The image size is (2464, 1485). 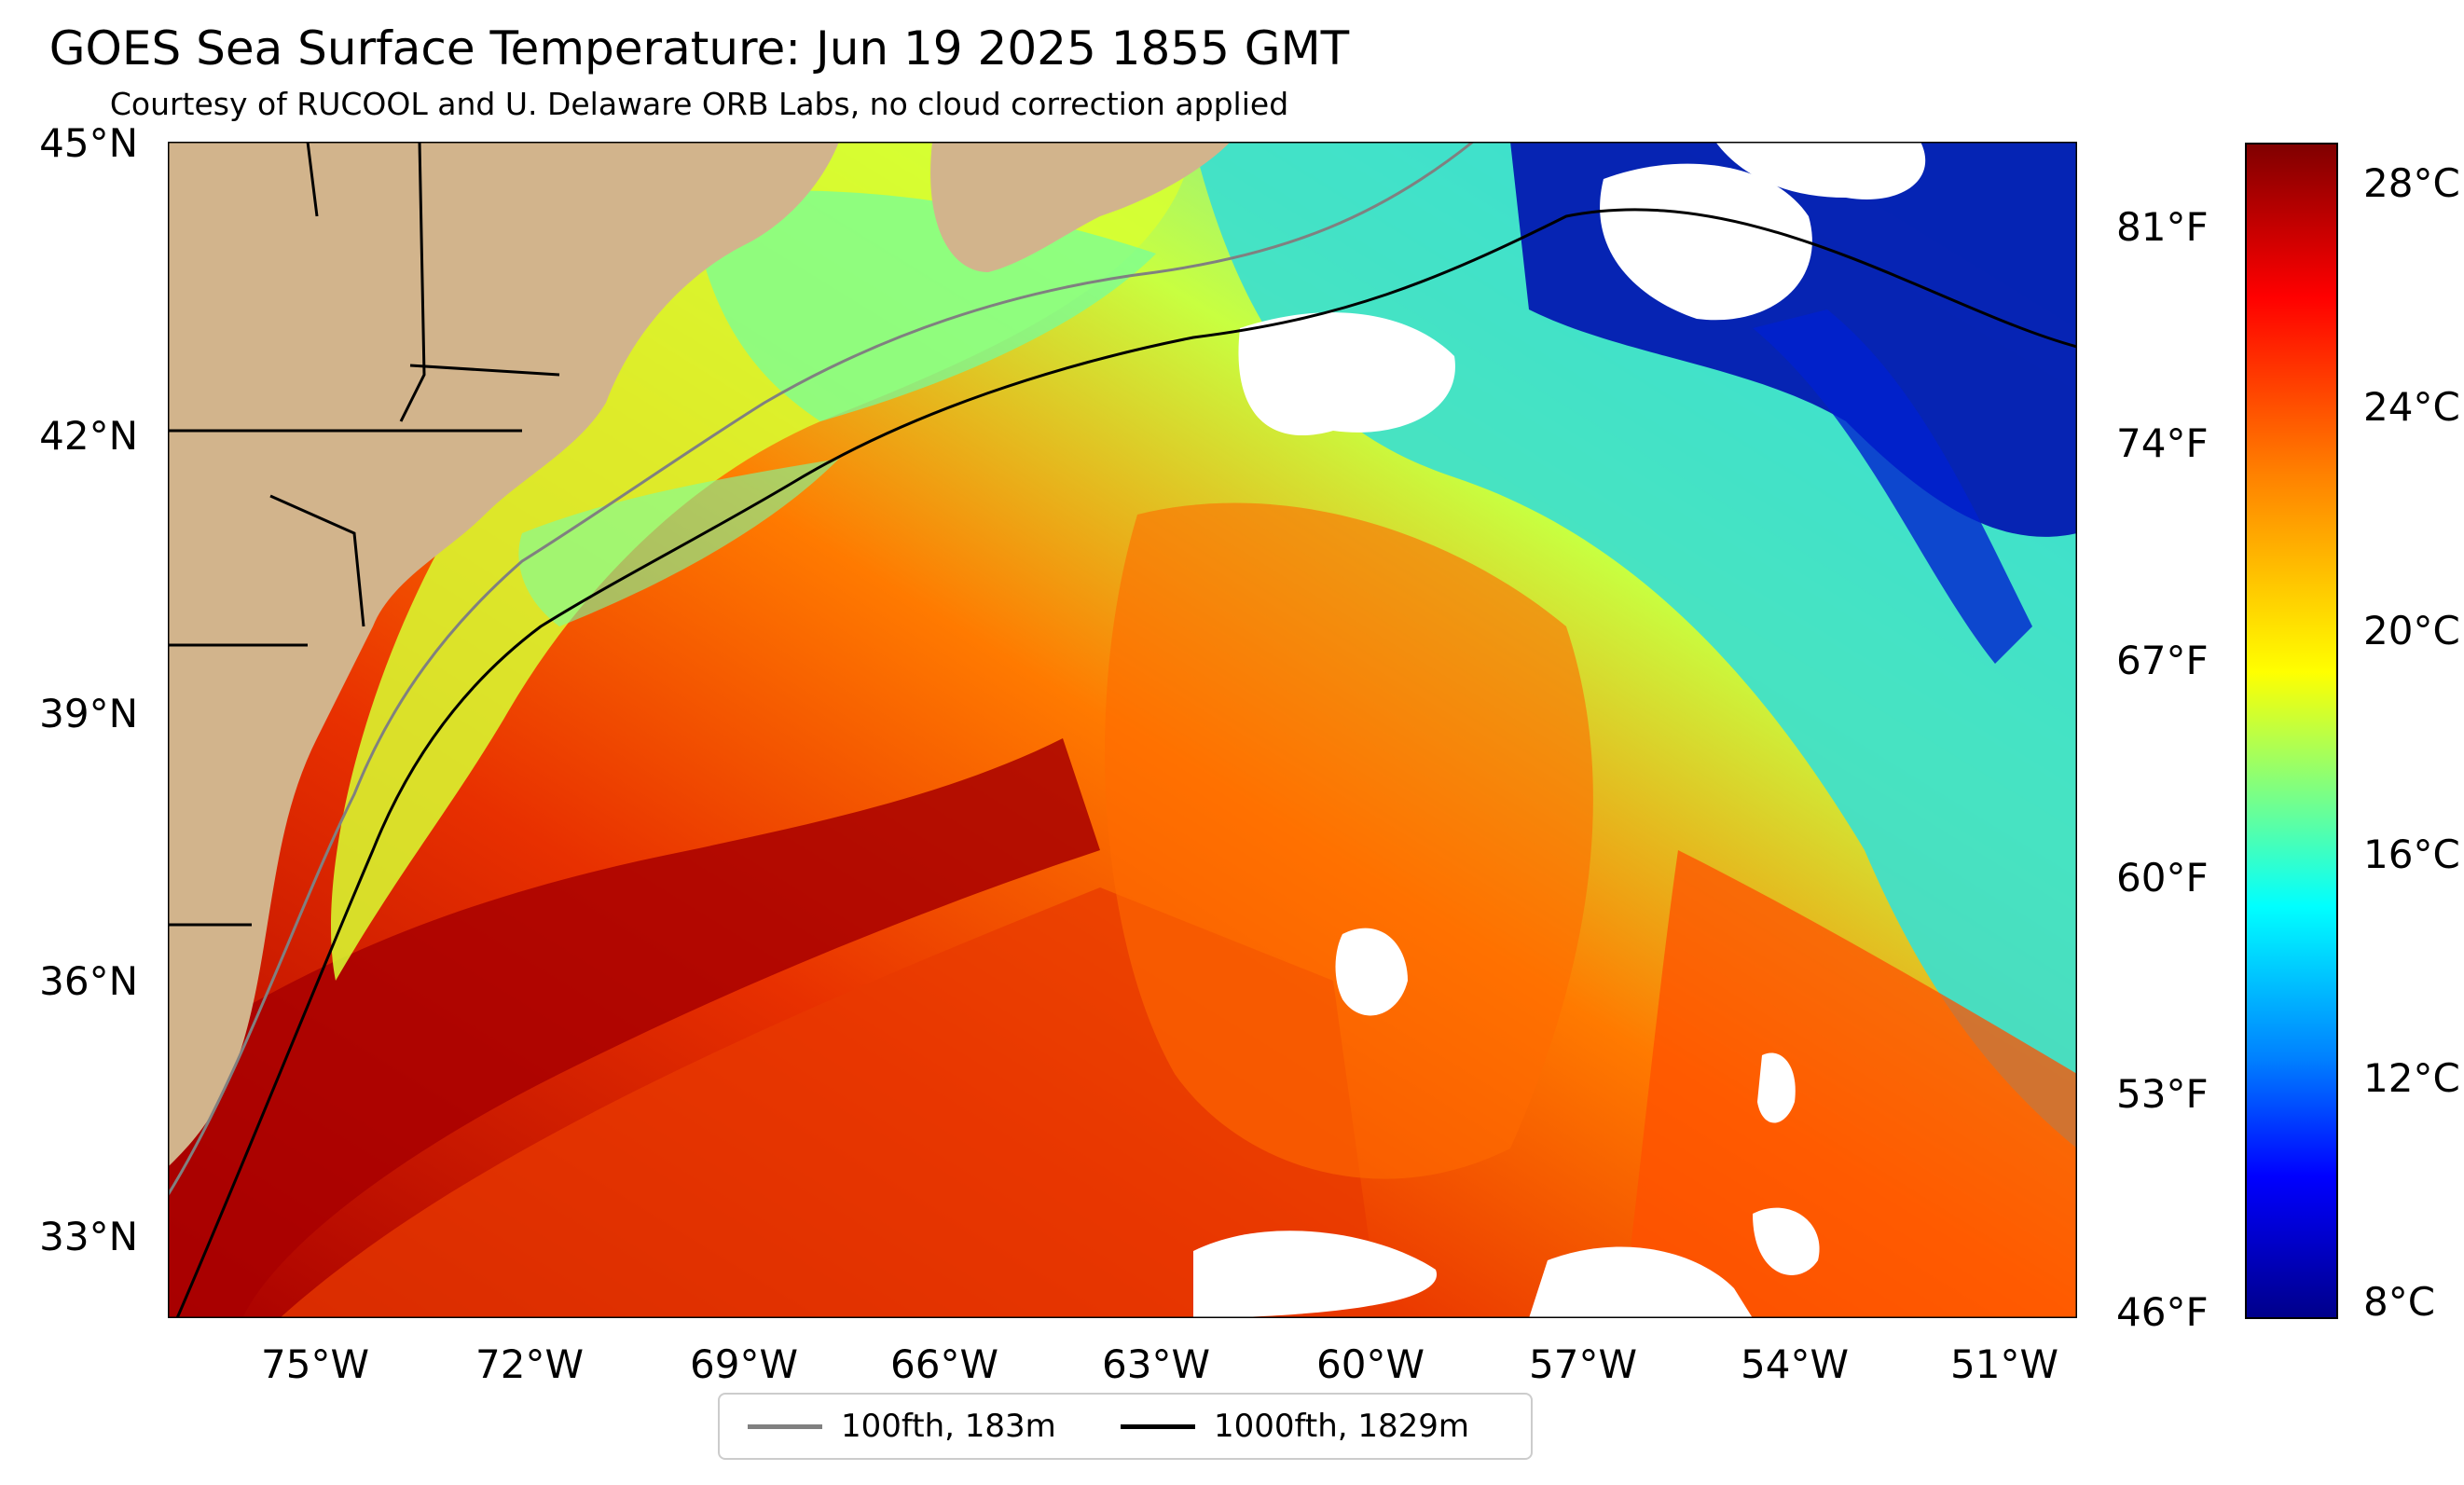 What do you see at coordinates (88, 436) in the screenshot?
I see `lat-tick-42: 42°N` at bounding box center [88, 436].